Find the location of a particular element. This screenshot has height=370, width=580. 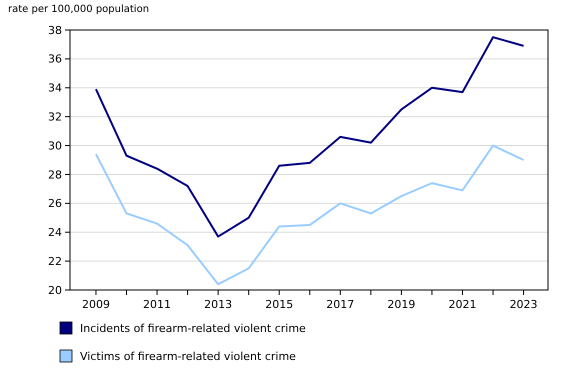

x-tick-label: 2015 is located at coordinates (279, 304).